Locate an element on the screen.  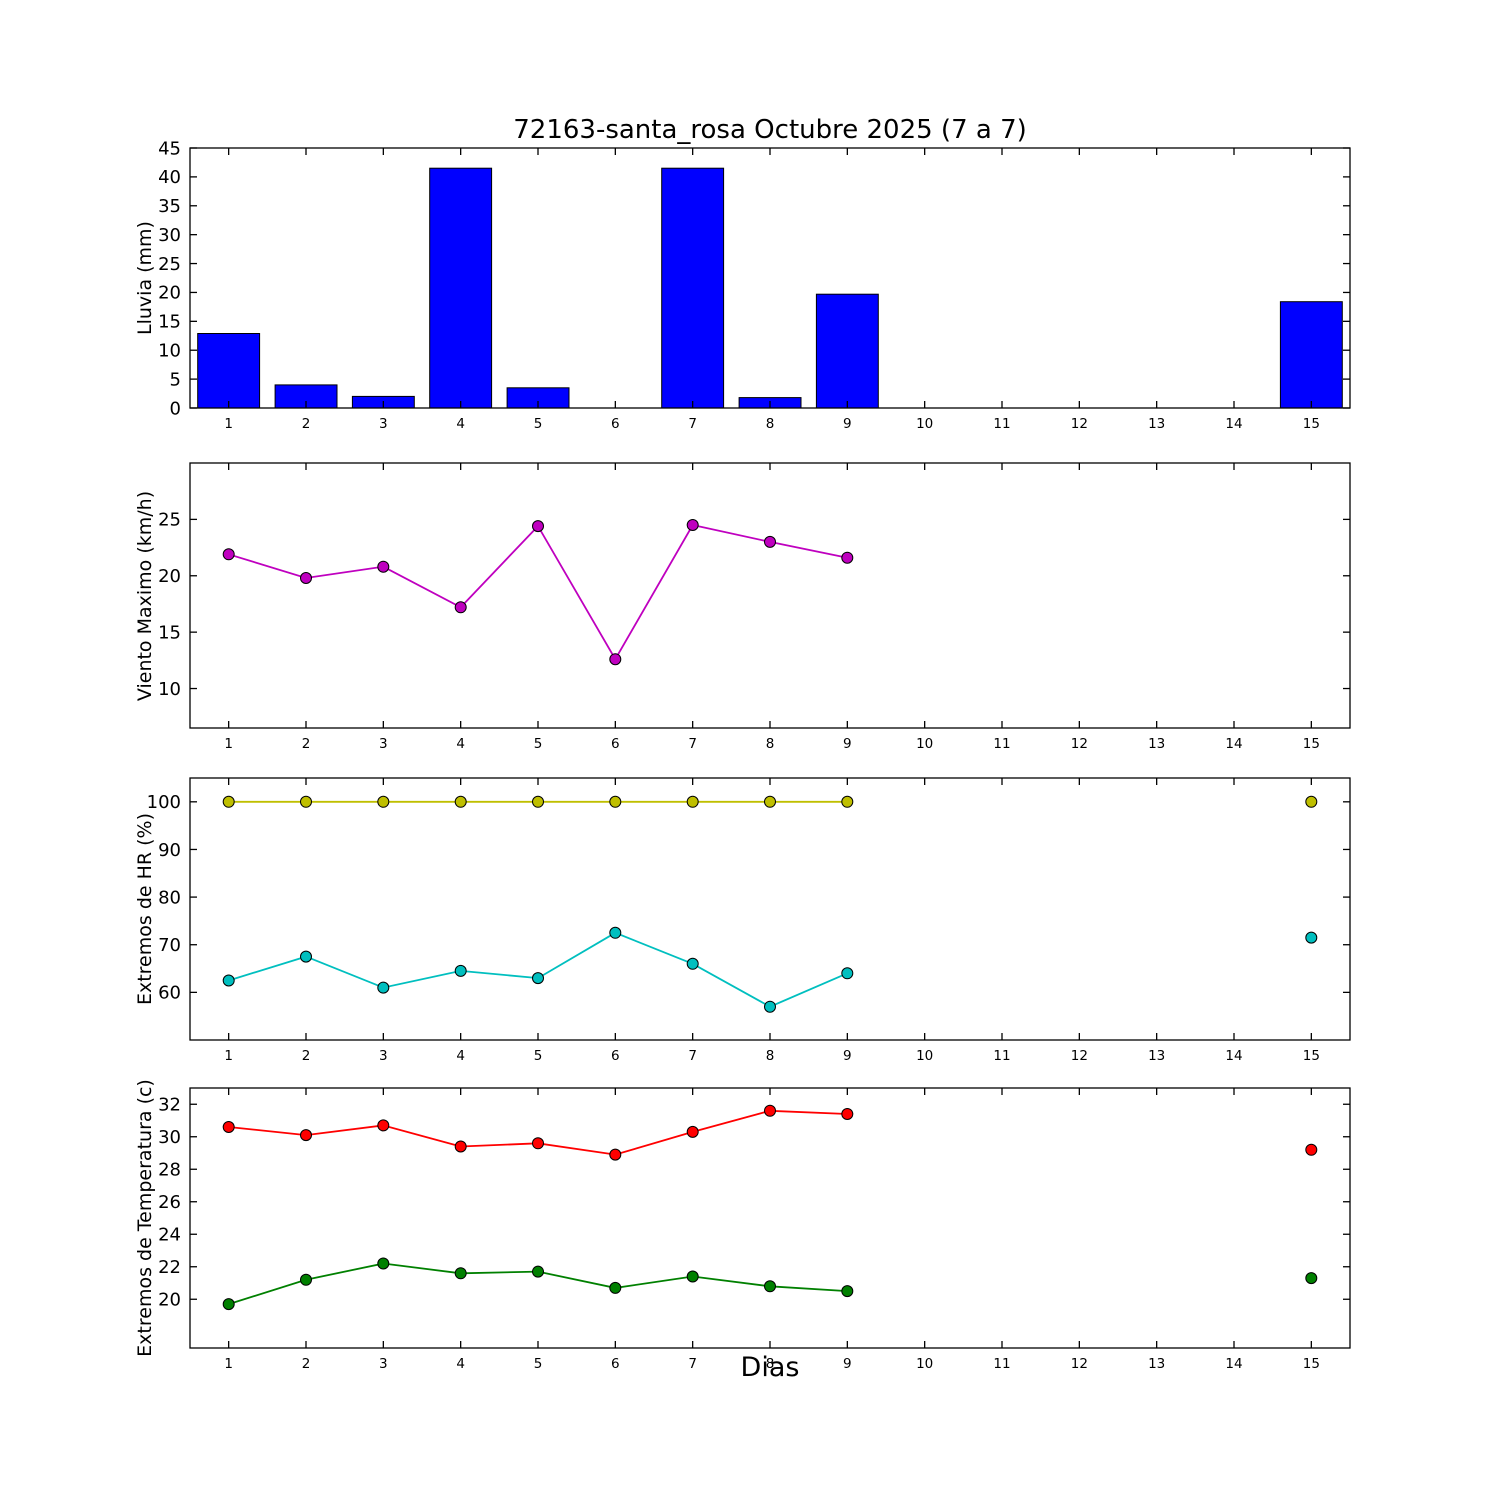
line-viento_maximo is located at coordinates (538, 592).